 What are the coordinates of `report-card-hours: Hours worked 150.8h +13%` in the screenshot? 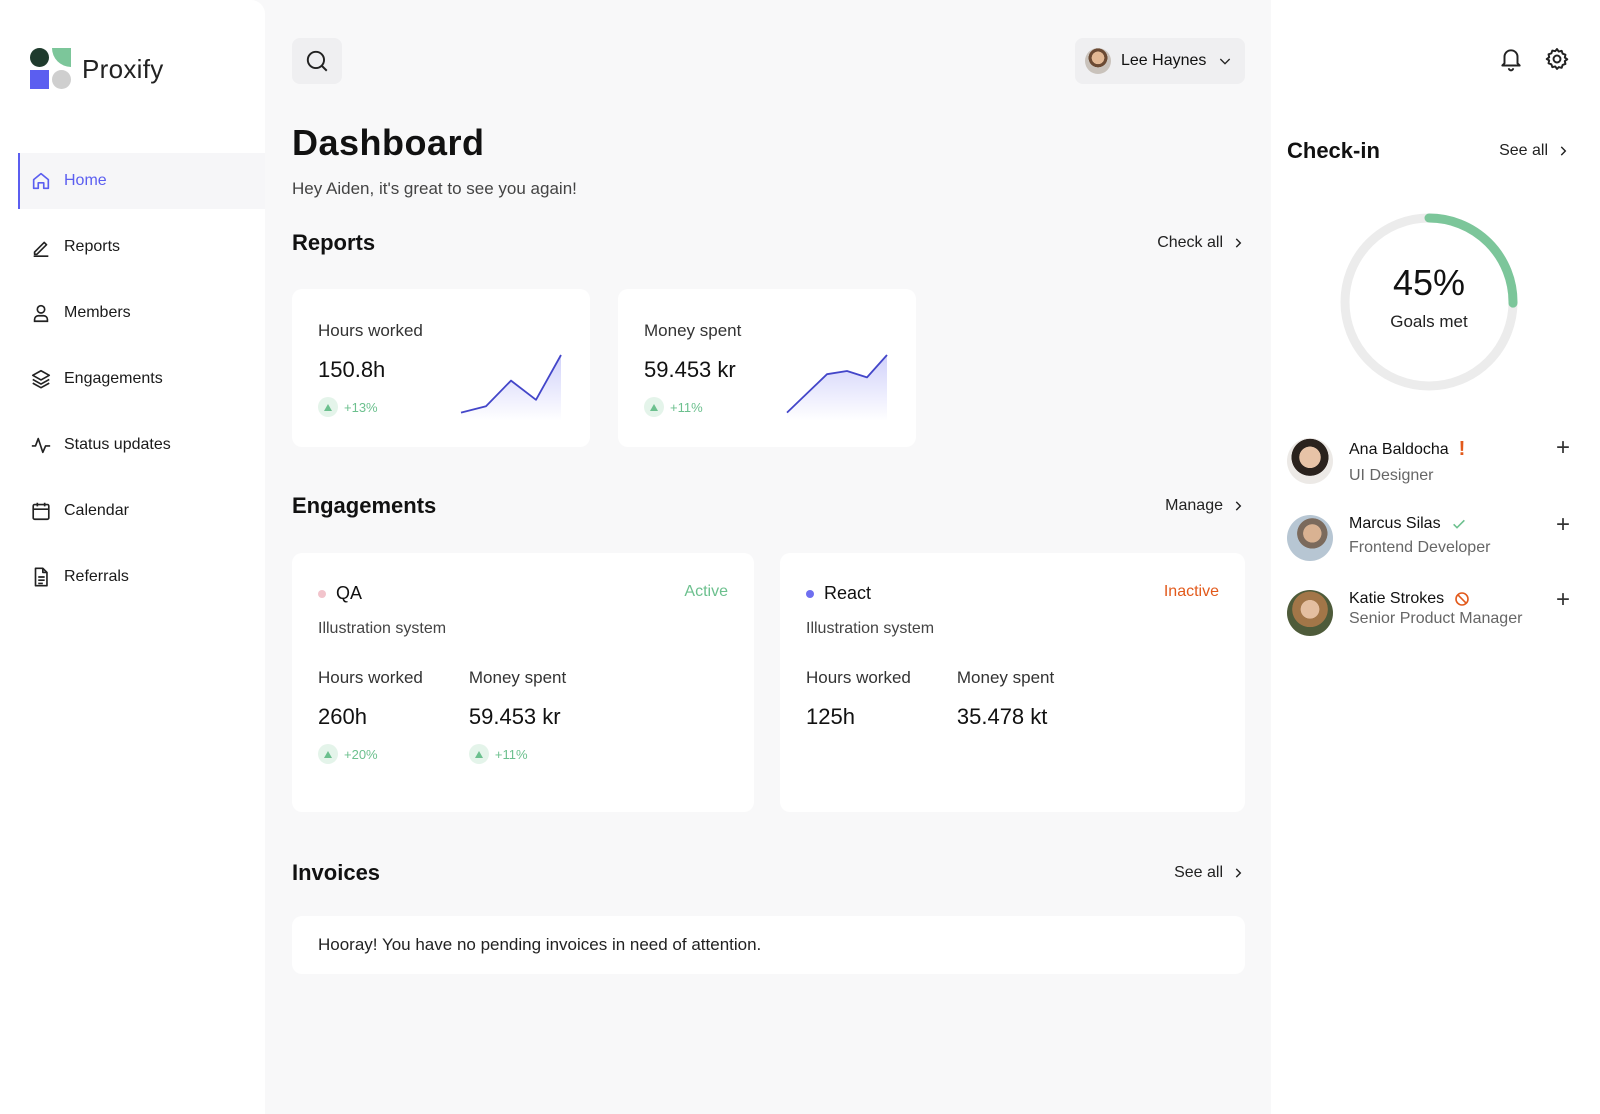 It's located at (441, 368).